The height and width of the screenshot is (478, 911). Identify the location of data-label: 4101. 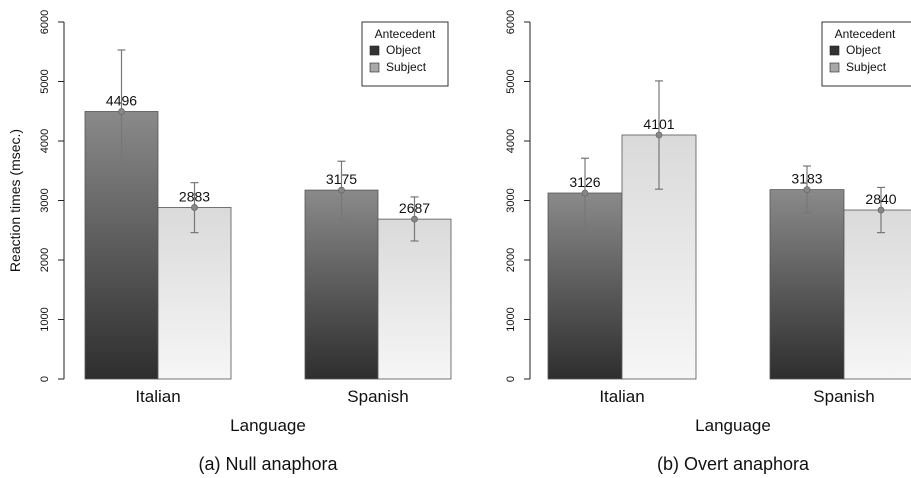
(658, 124).